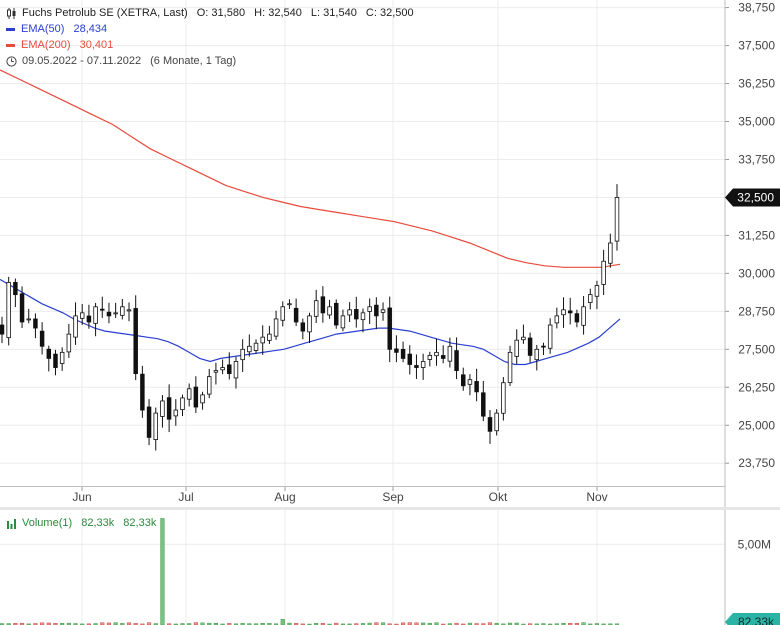 The image size is (780, 625). Describe the element at coordinates (46, 45) in the screenshot. I see `ema200-label: EMA(200)` at that location.